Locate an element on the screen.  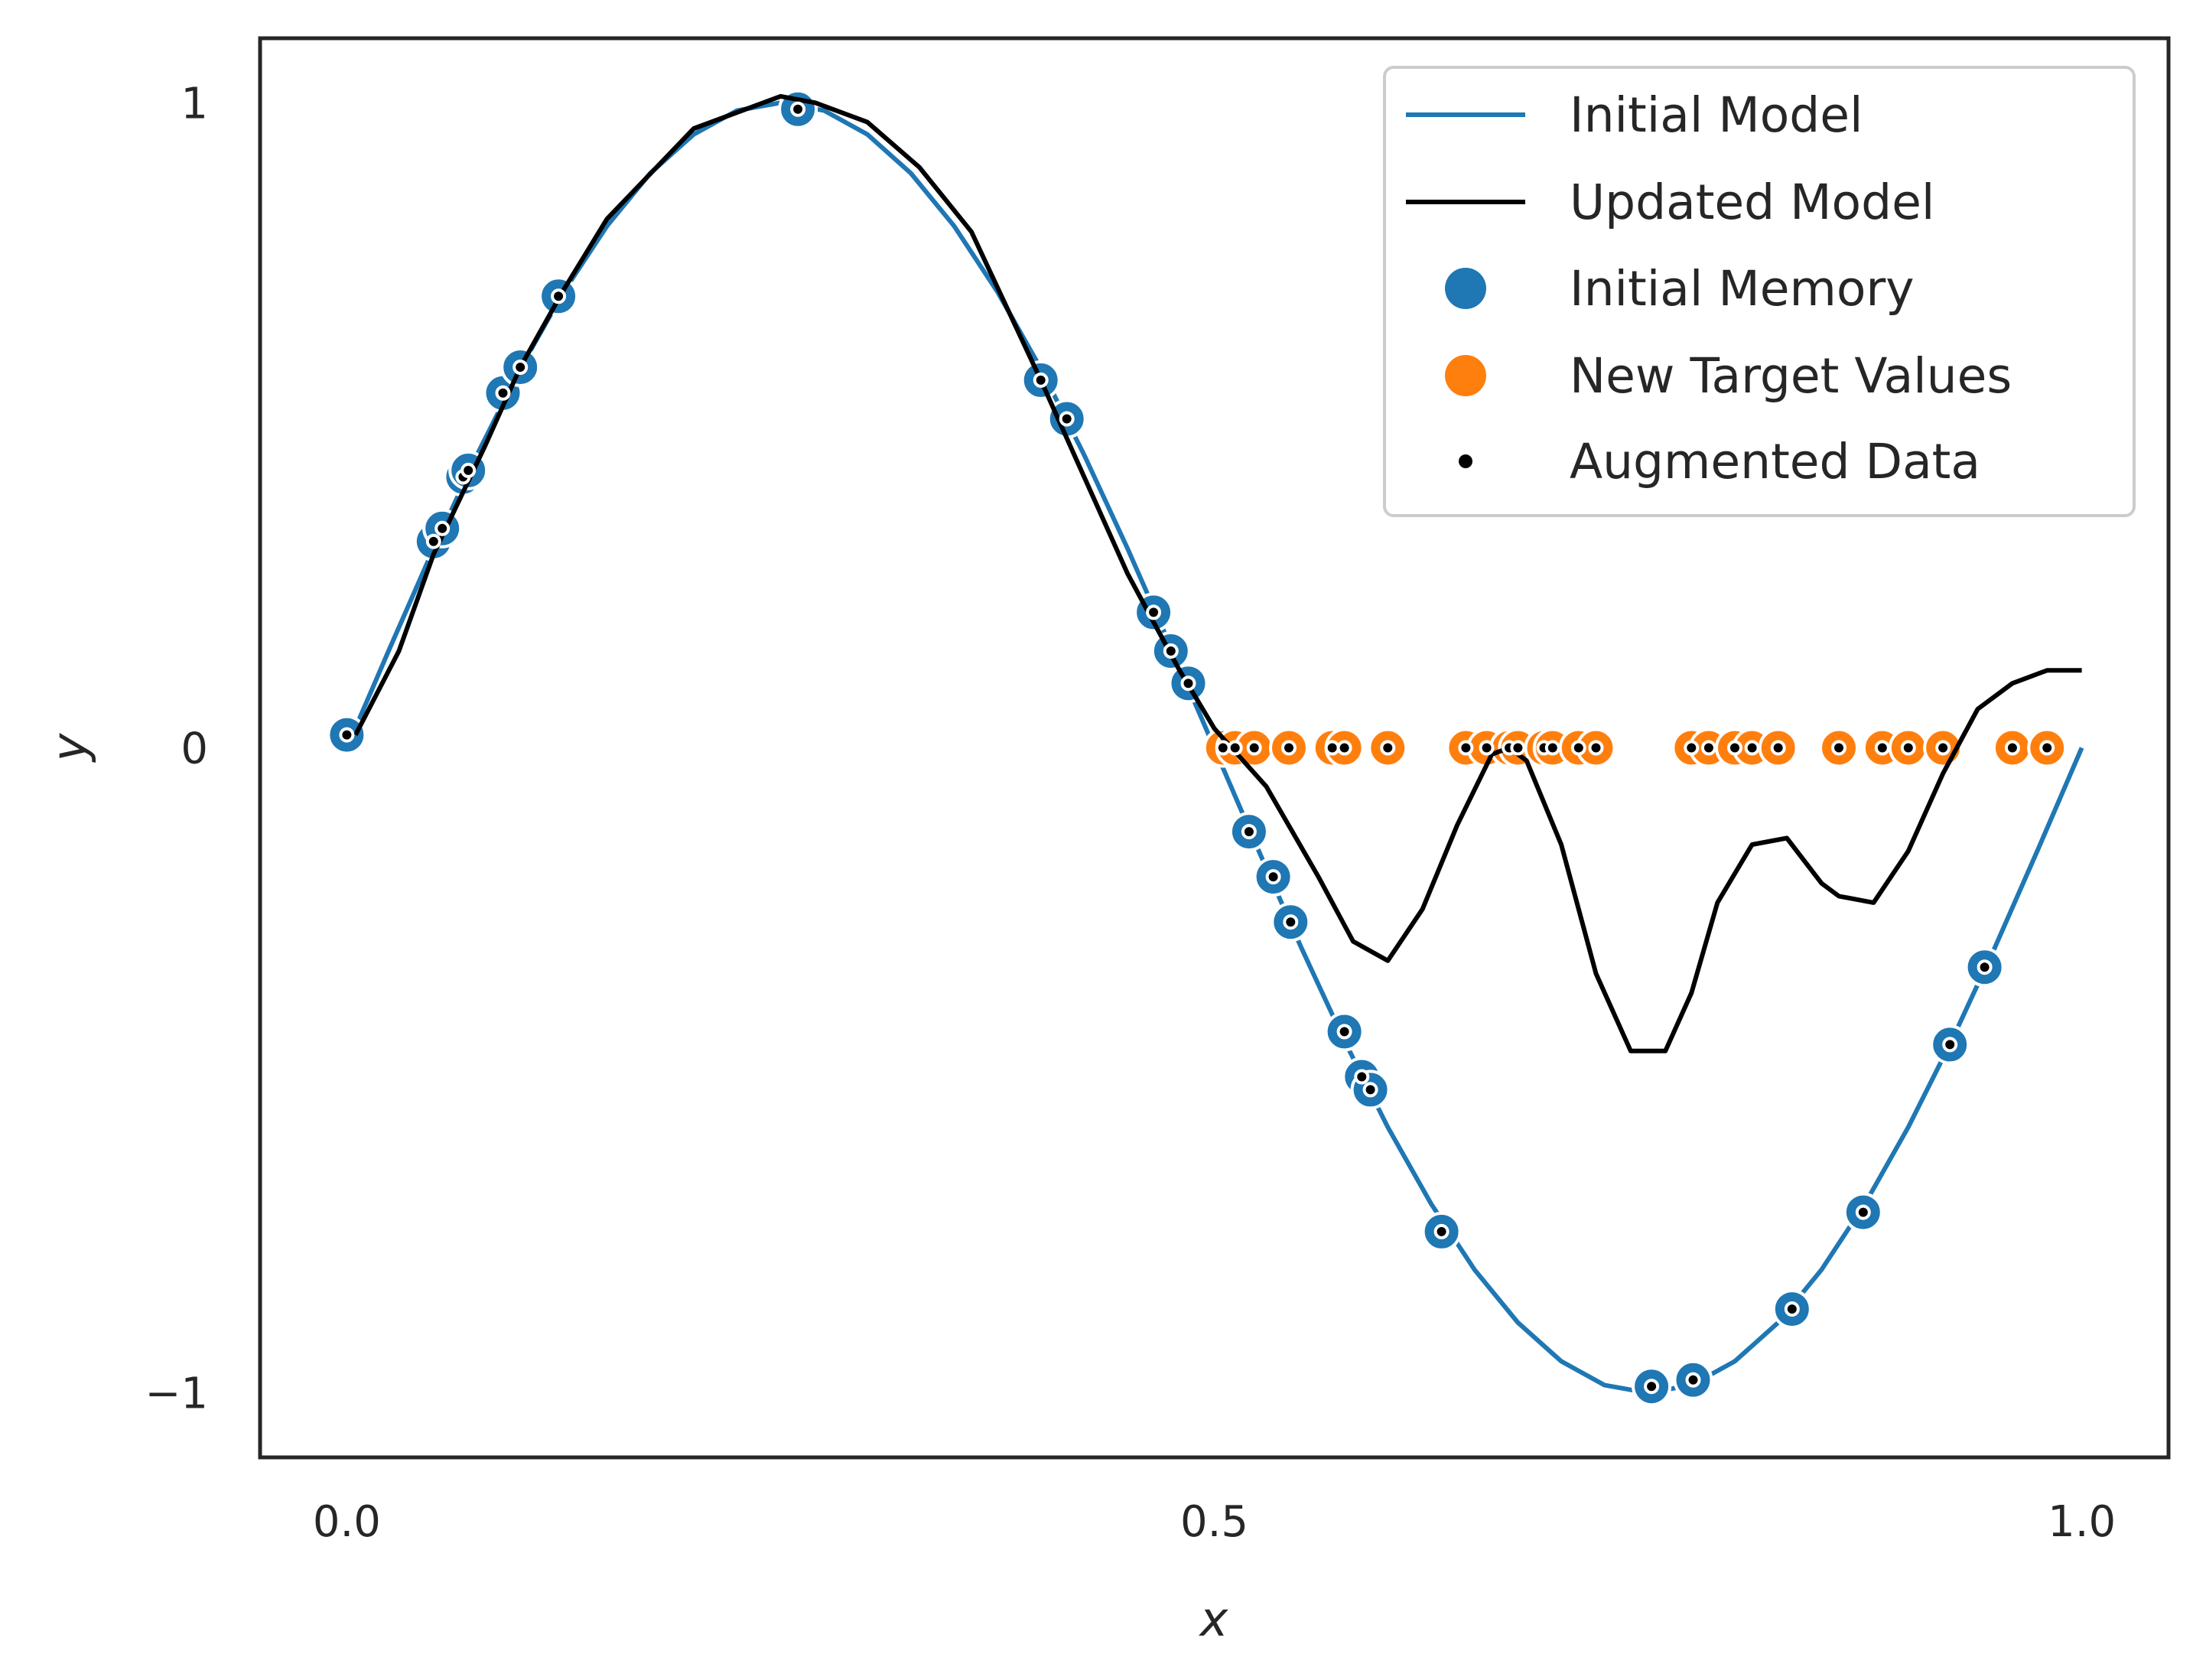
y-tick-labels: 1 0 −1 is located at coordinates (176, 748).